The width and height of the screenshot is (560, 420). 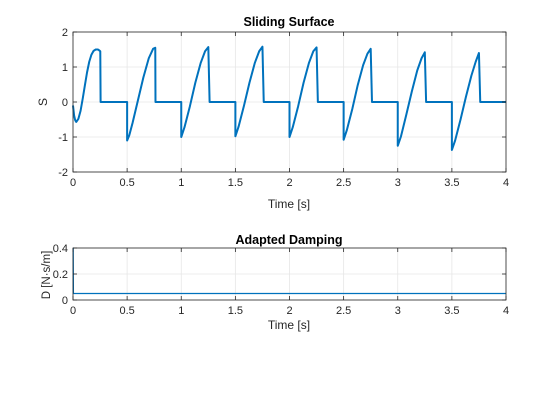 I want to click on ylabel-adapted-damping: D [N·s/m], so click(x=47, y=275).